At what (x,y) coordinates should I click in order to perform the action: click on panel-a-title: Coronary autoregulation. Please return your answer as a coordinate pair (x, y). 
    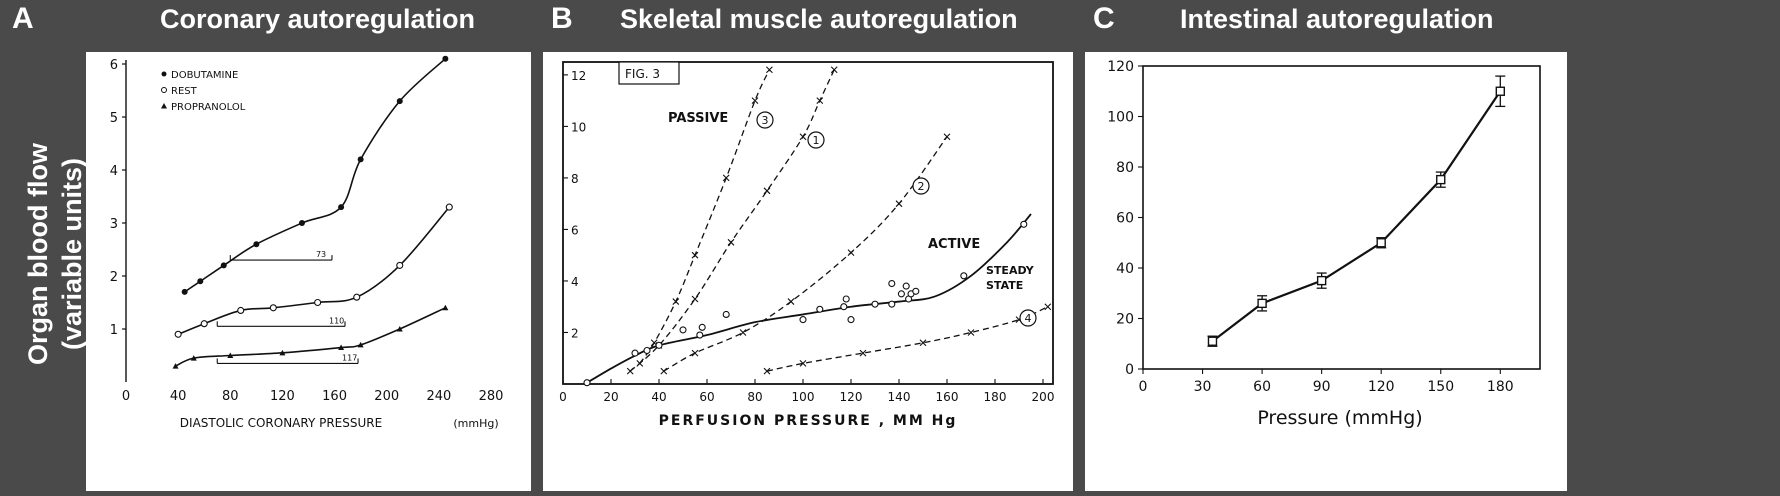
    Looking at the image, I should click on (318, 19).